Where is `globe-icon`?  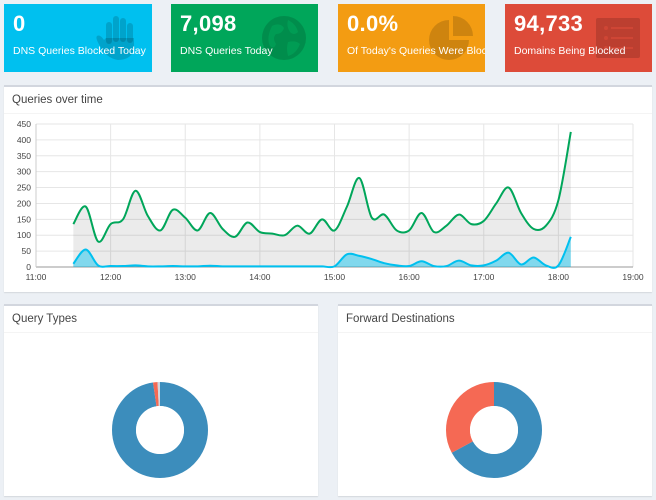 globe-icon is located at coordinates (284, 38).